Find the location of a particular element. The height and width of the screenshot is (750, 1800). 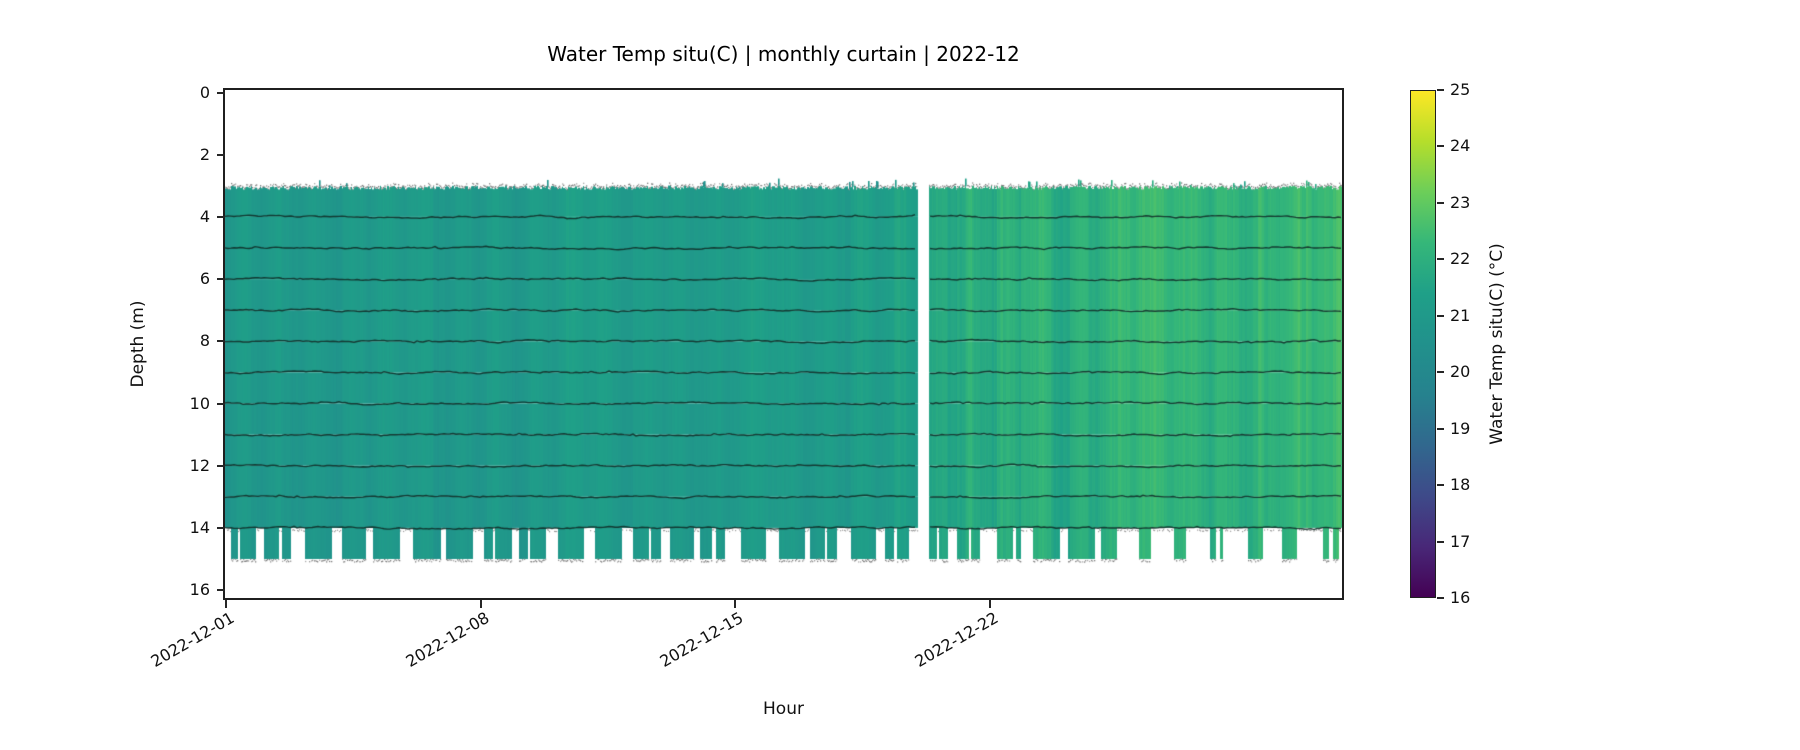

y-axis-label: Depth (m) is located at coordinates (138, 344).